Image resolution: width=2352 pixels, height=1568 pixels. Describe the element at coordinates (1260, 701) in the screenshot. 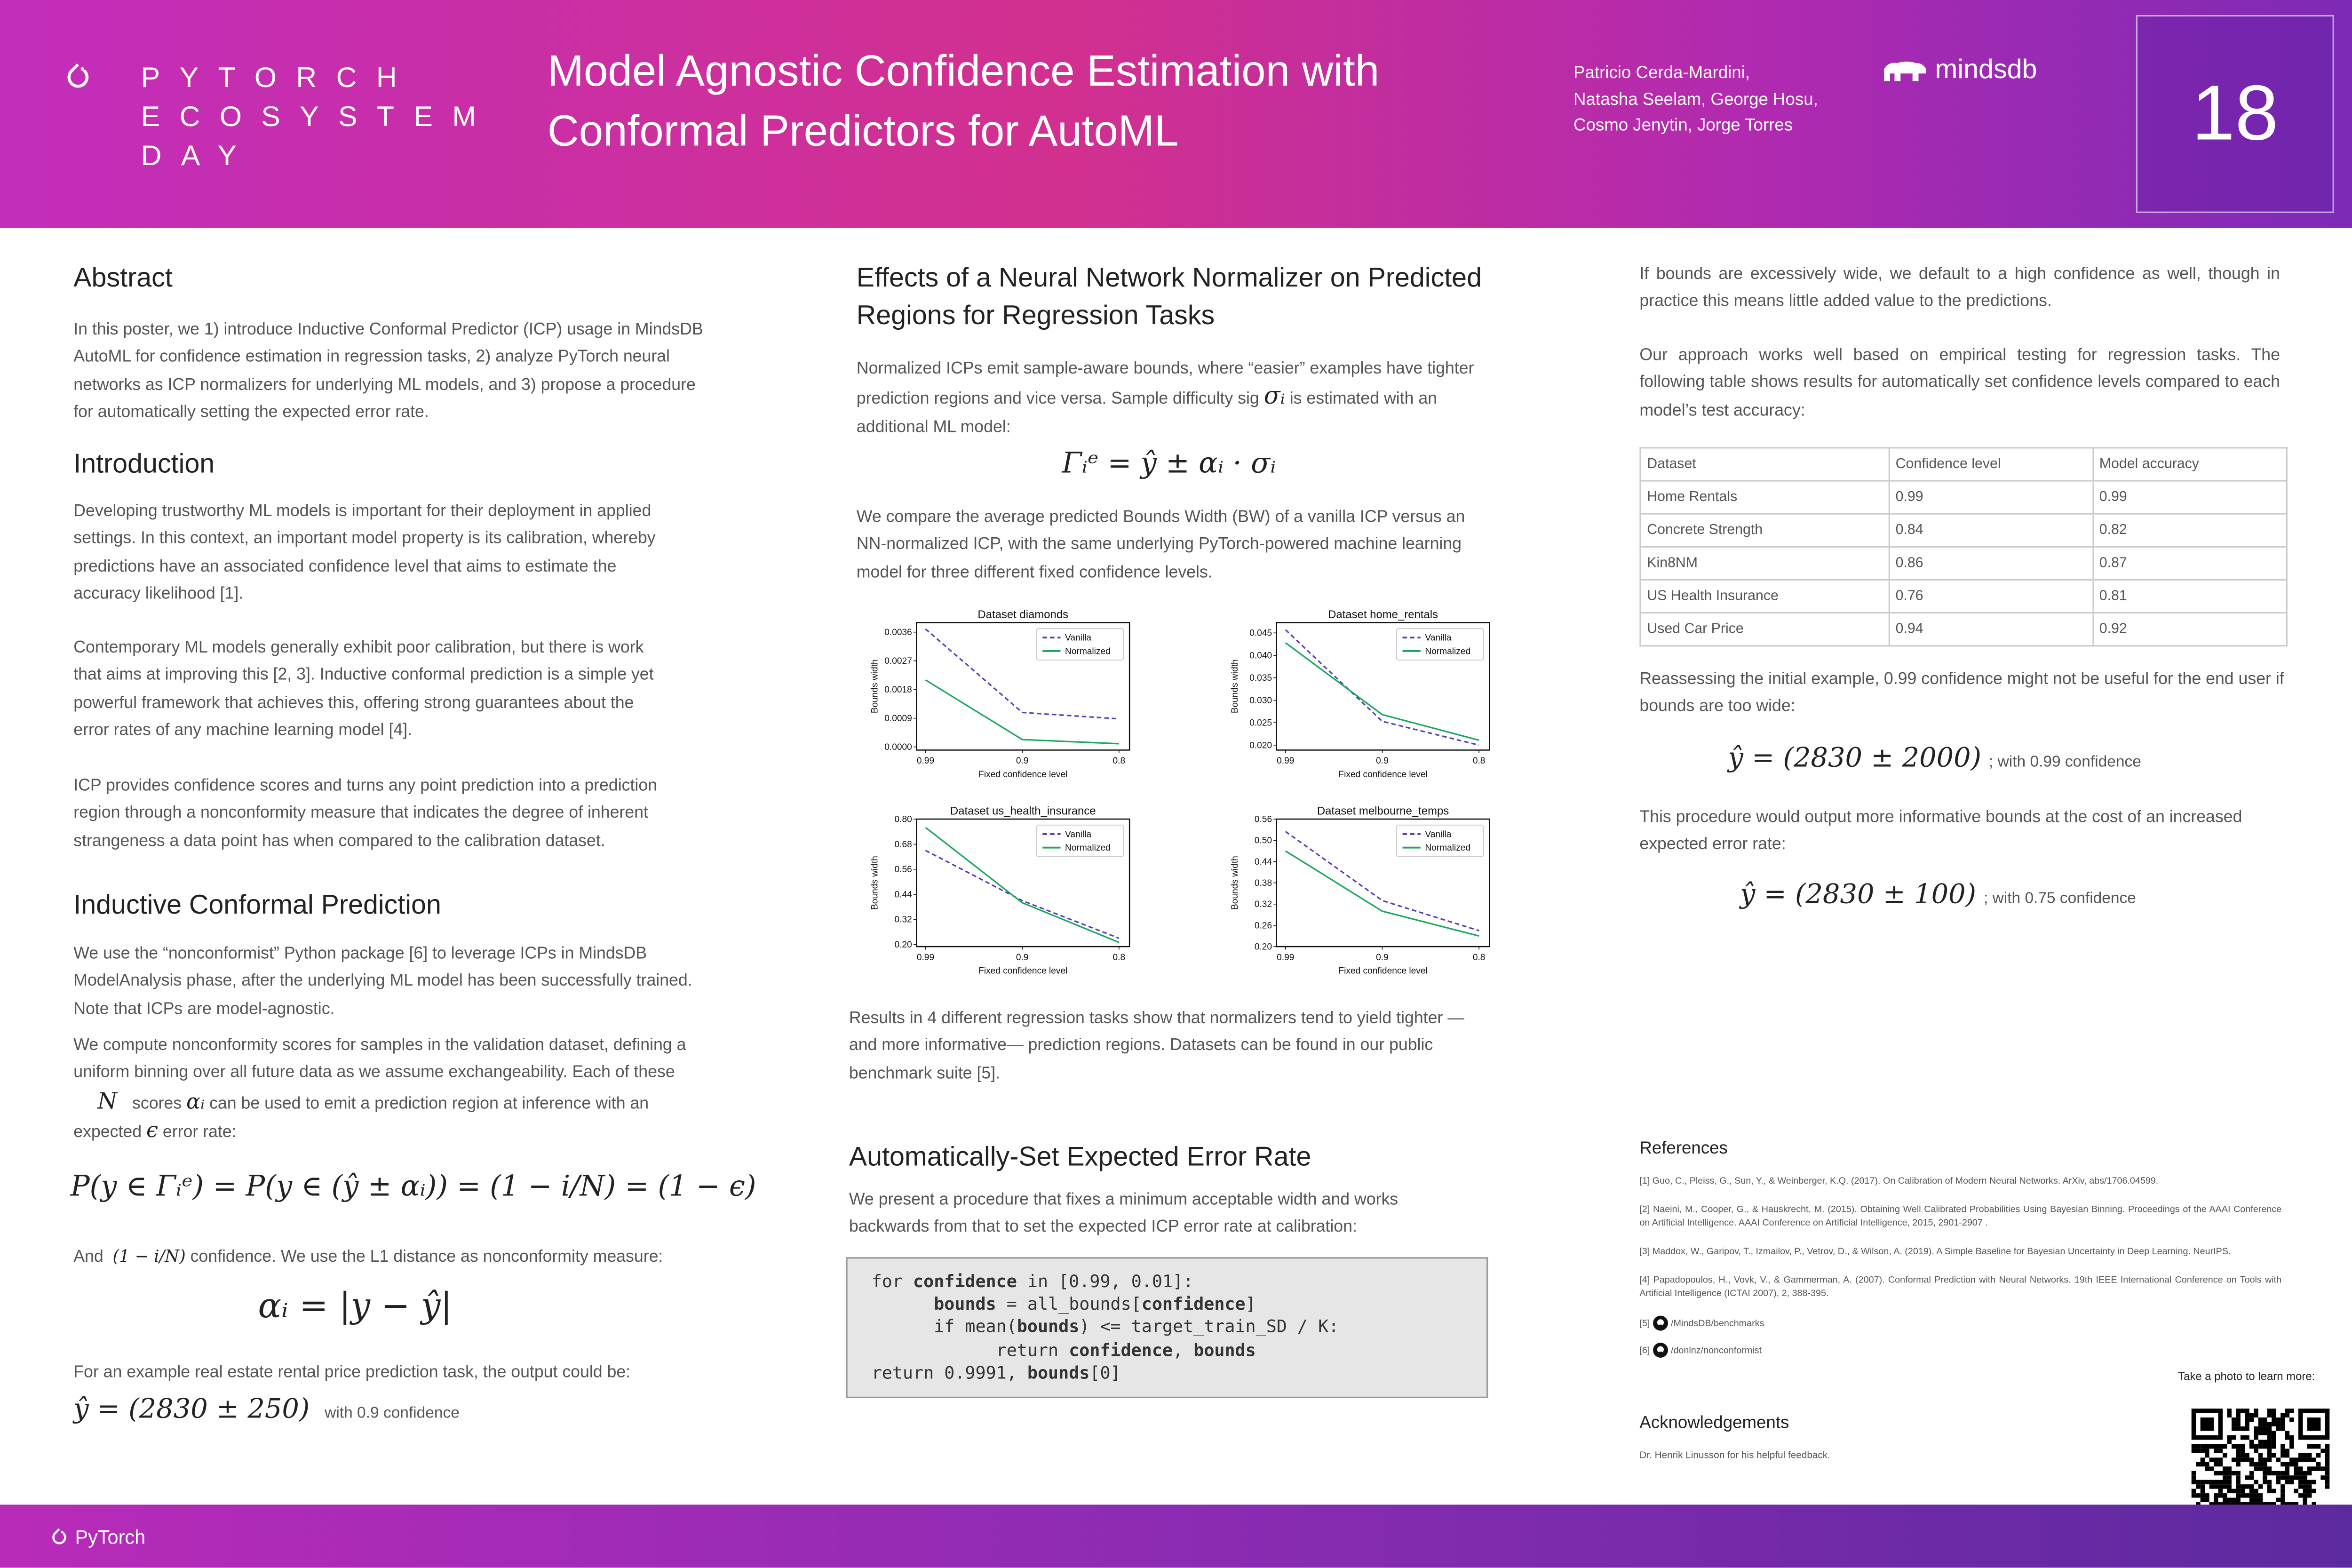

I see `y-tick-label: 0.030` at that location.